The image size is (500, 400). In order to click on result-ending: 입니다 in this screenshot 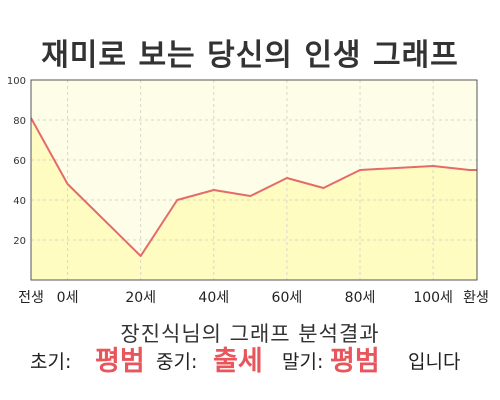, I will do `click(434, 362)`.